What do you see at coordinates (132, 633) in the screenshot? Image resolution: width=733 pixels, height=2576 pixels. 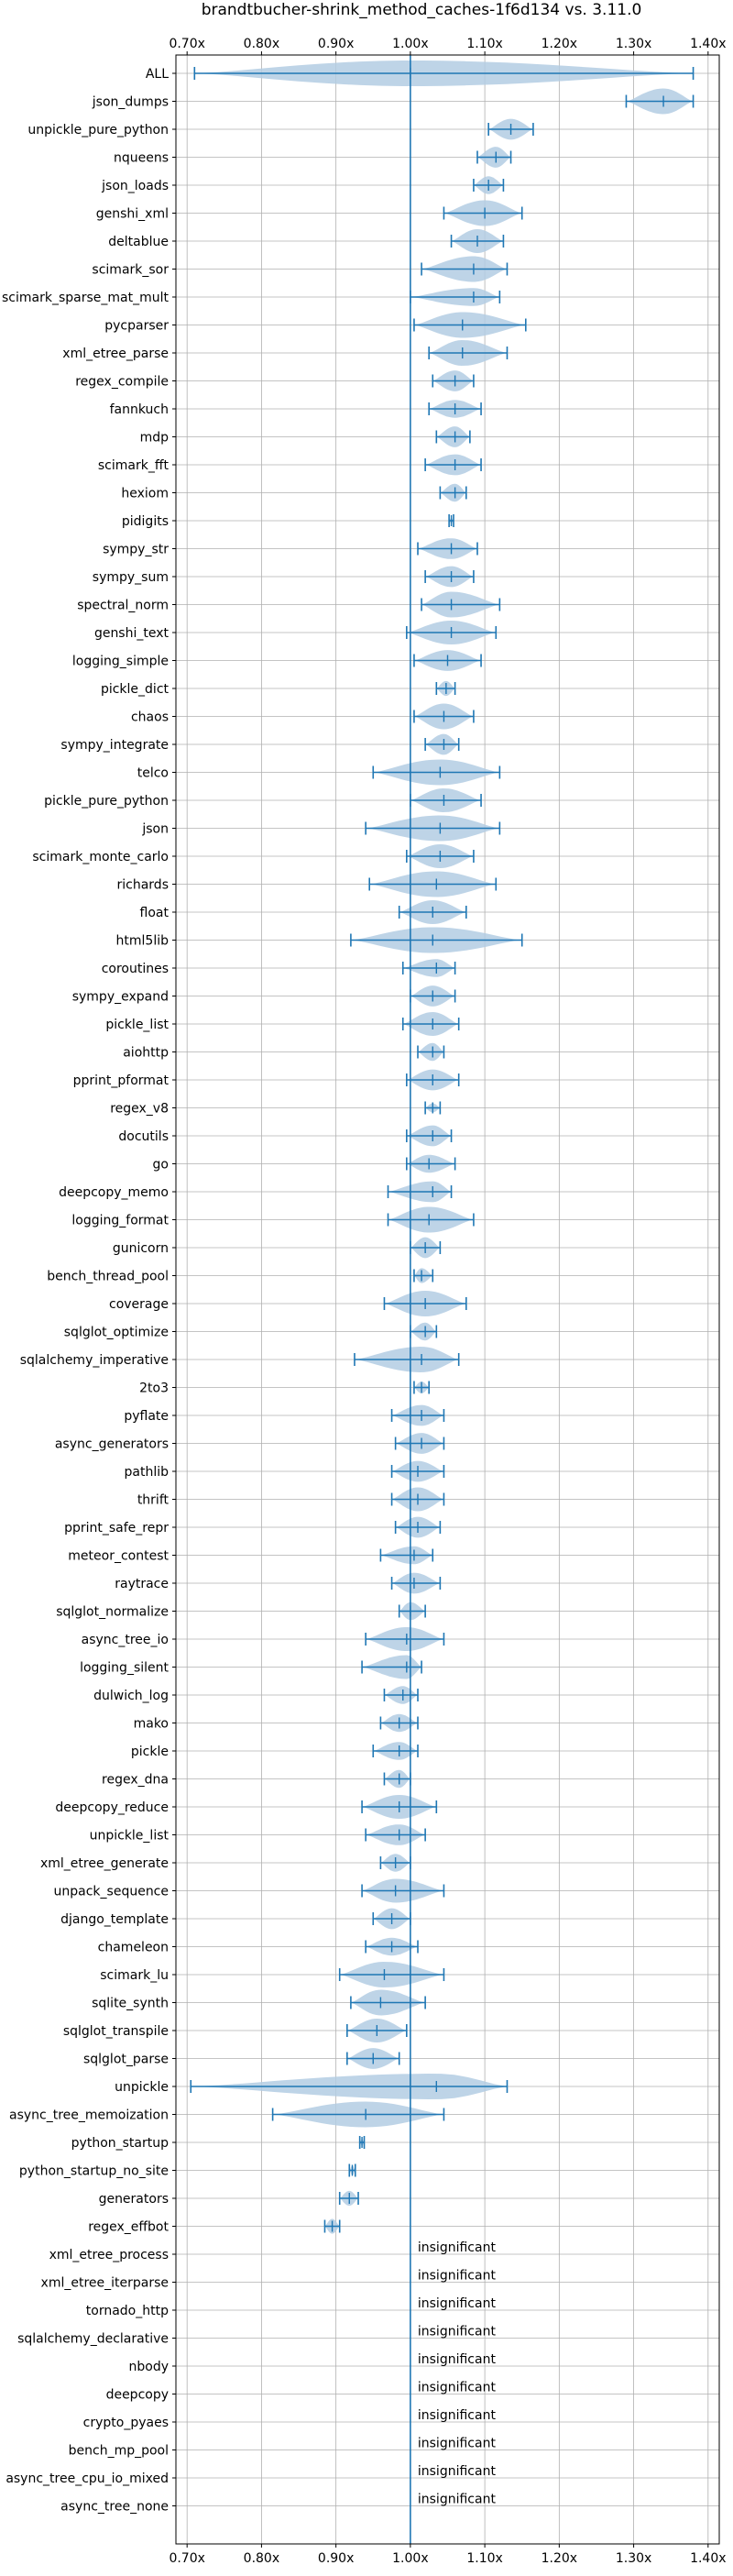 I see `benchmark-label: genshi_text` at bounding box center [132, 633].